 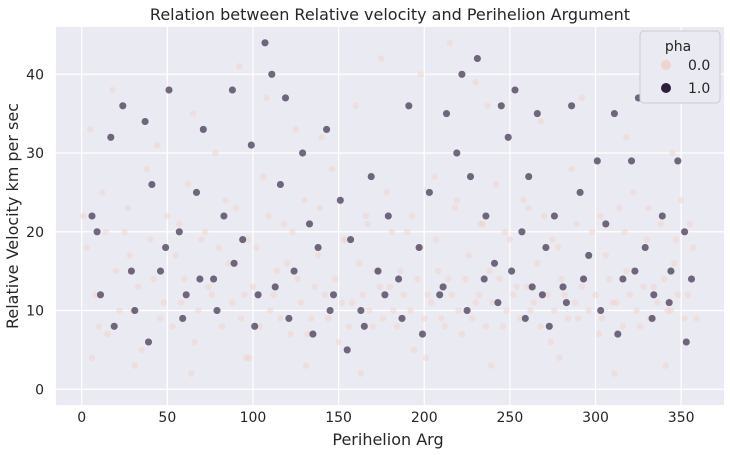 What do you see at coordinates (387, 439) in the screenshot?
I see `x-axis-label: Perihelion Arg` at bounding box center [387, 439].